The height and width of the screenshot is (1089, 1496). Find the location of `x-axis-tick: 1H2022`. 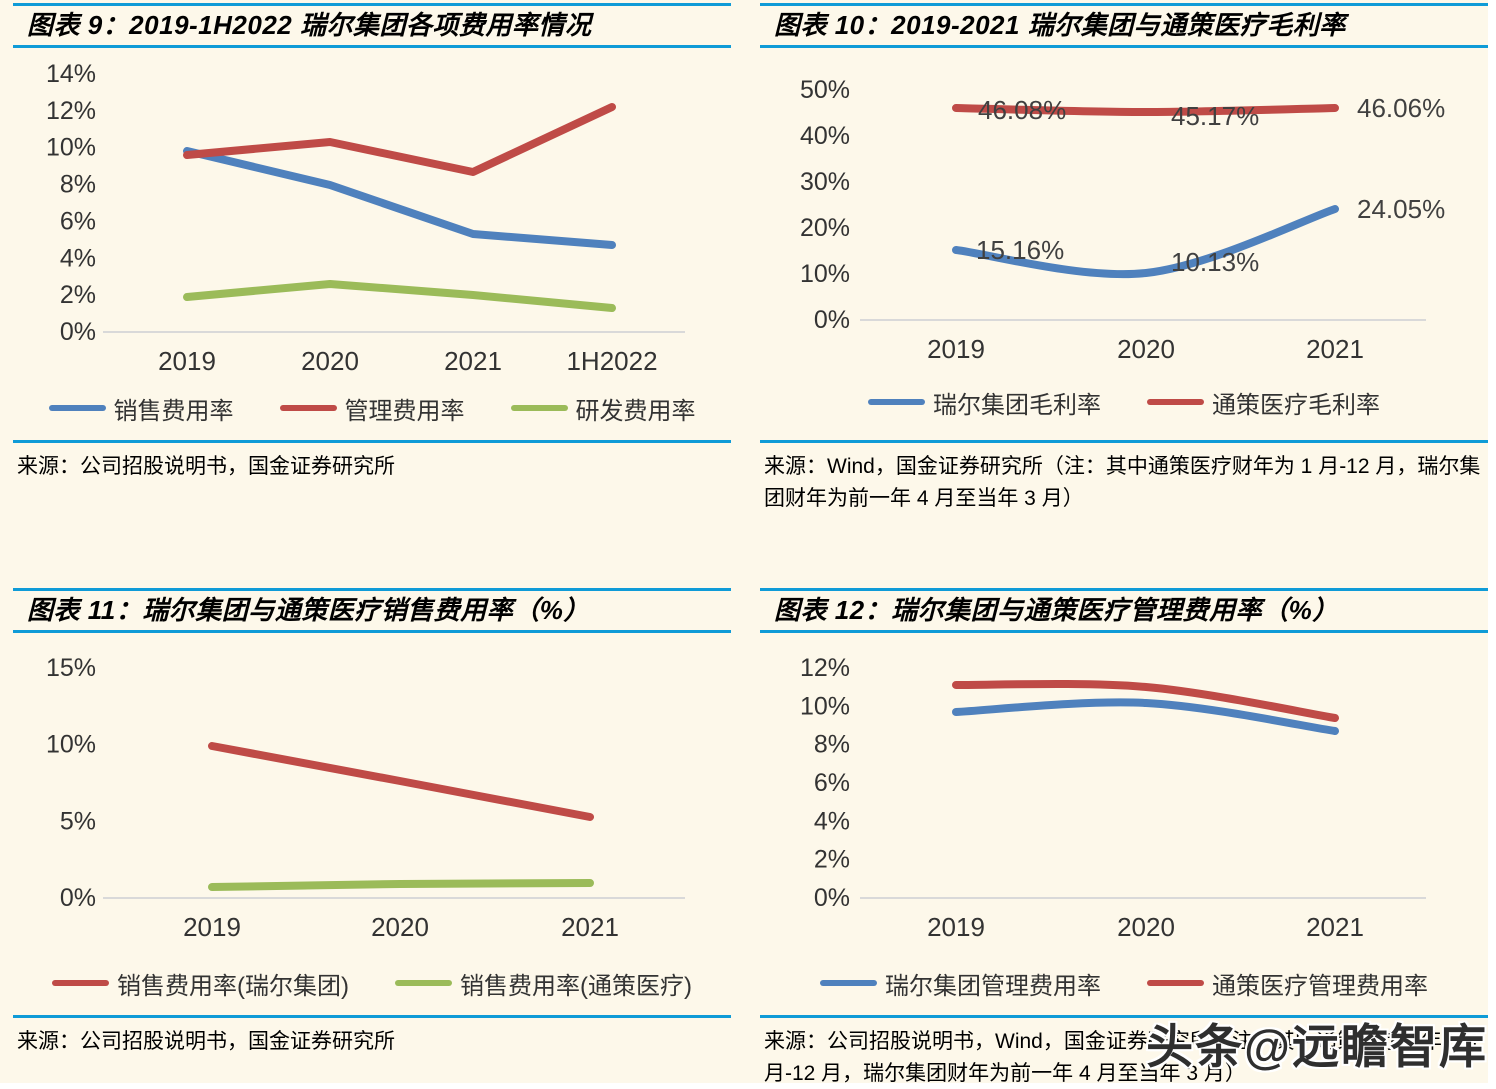

x-axis-tick: 1H2022 is located at coordinates (611, 361).